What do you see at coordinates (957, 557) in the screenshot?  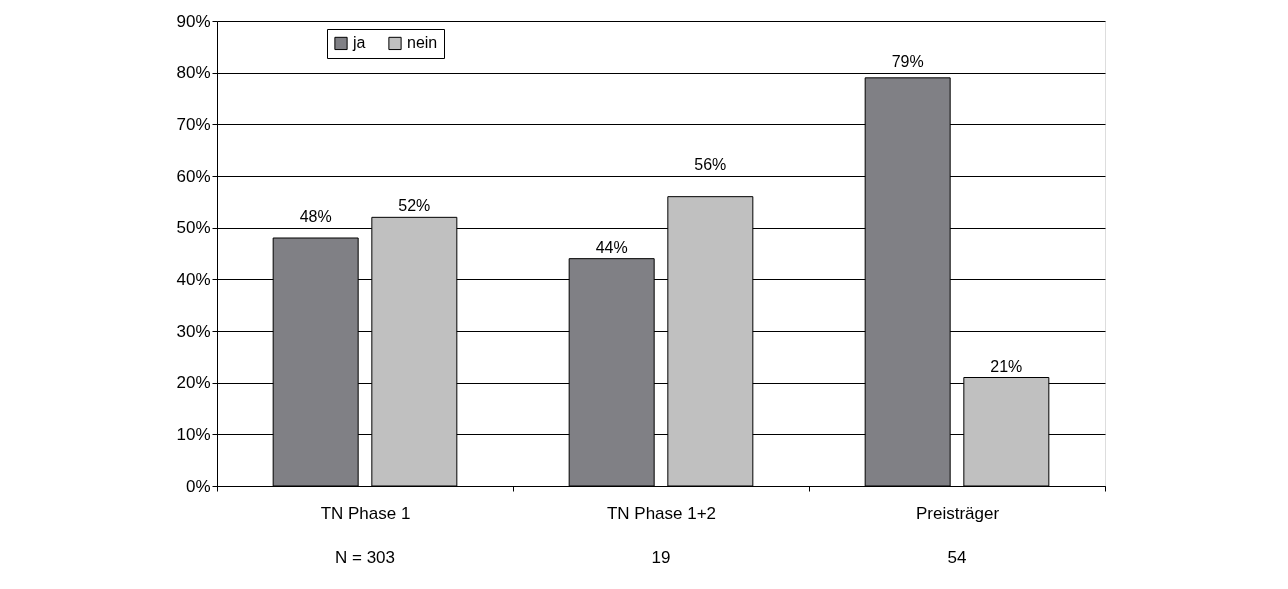 I see `text: 54` at bounding box center [957, 557].